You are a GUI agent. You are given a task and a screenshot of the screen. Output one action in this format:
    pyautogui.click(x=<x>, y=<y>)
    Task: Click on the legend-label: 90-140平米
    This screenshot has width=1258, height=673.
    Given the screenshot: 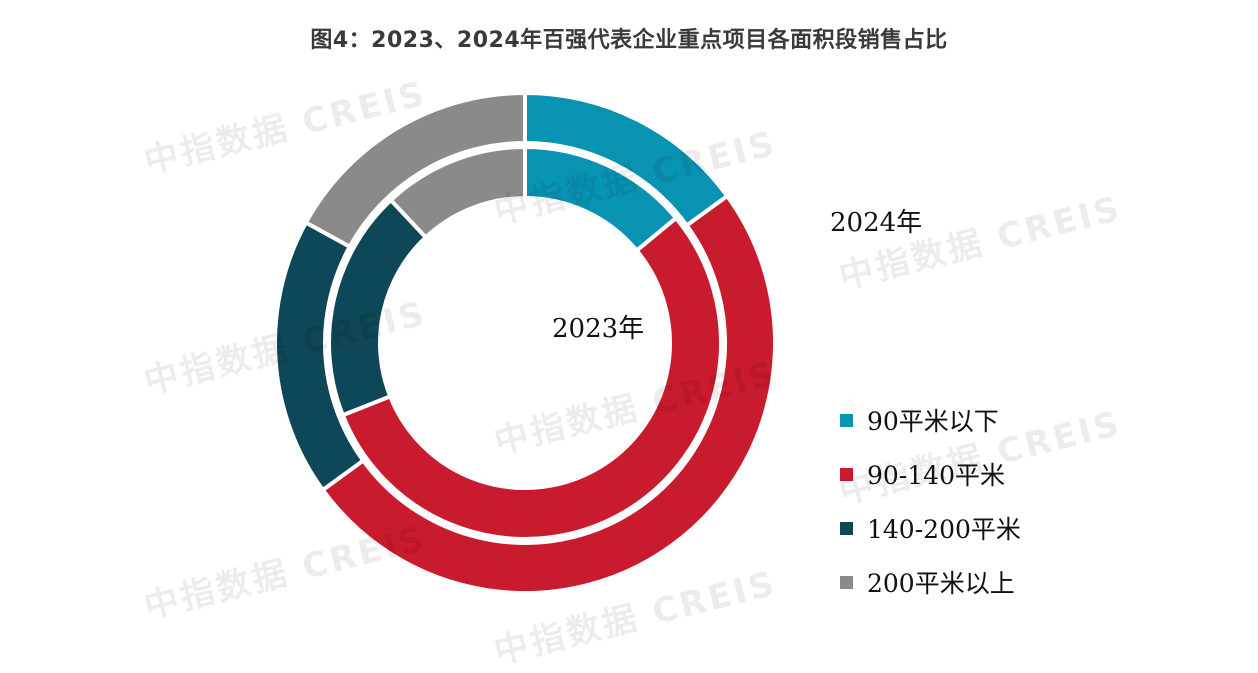 What is the action you would take?
    pyautogui.click(x=936, y=475)
    